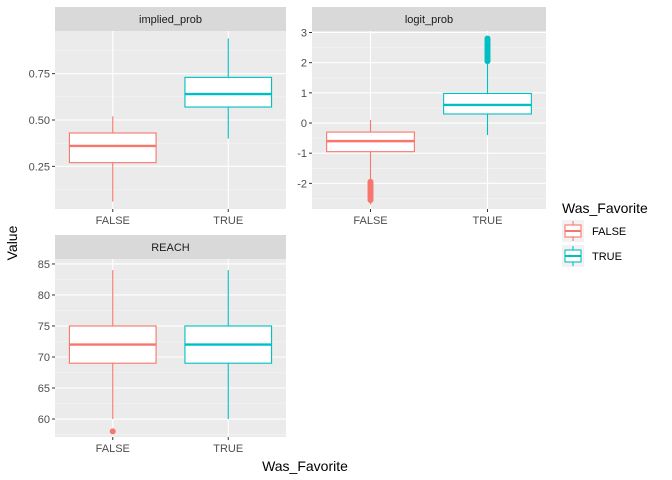 This screenshot has height=480, width=672. What do you see at coordinates (44, 420) in the screenshot?
I see `y-tick-label: 60` at bounding box center [44, 420].